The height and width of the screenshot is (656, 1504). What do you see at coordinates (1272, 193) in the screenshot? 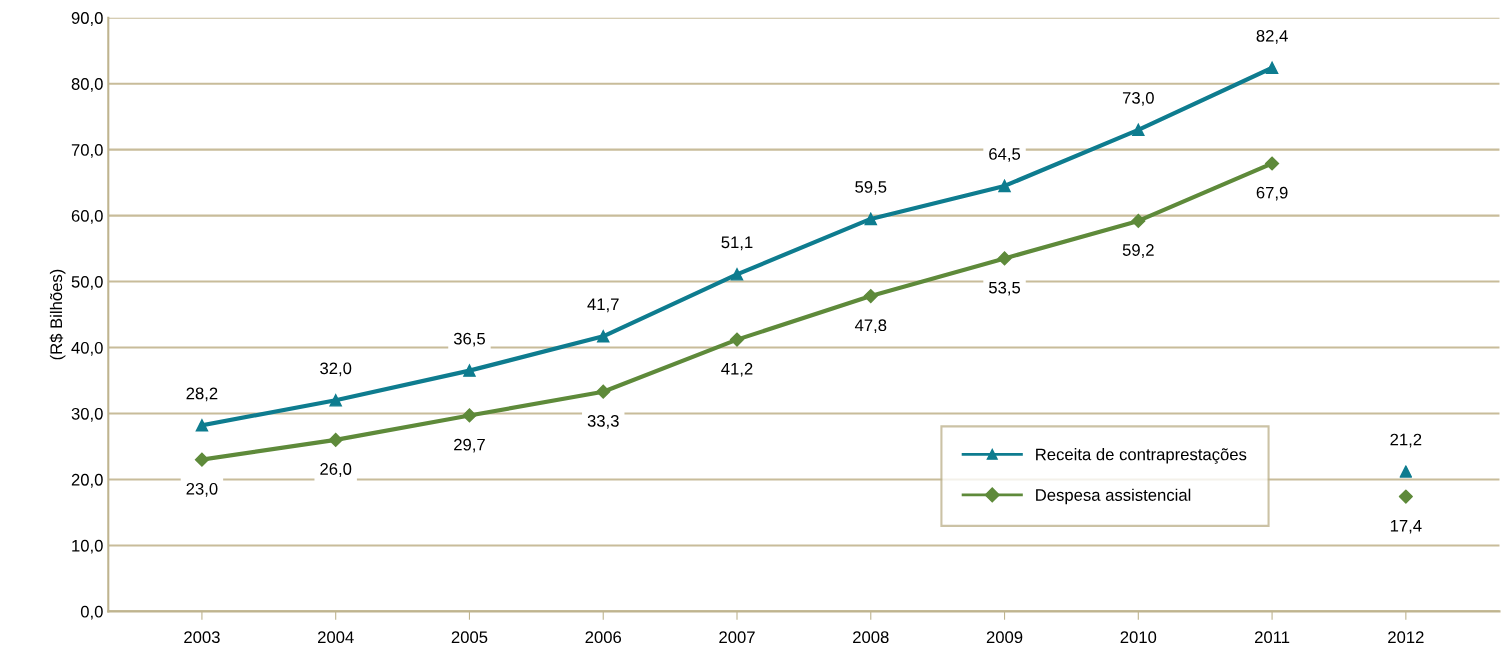
I see `data-label: 67,9` at bounding box center [1272, 193].